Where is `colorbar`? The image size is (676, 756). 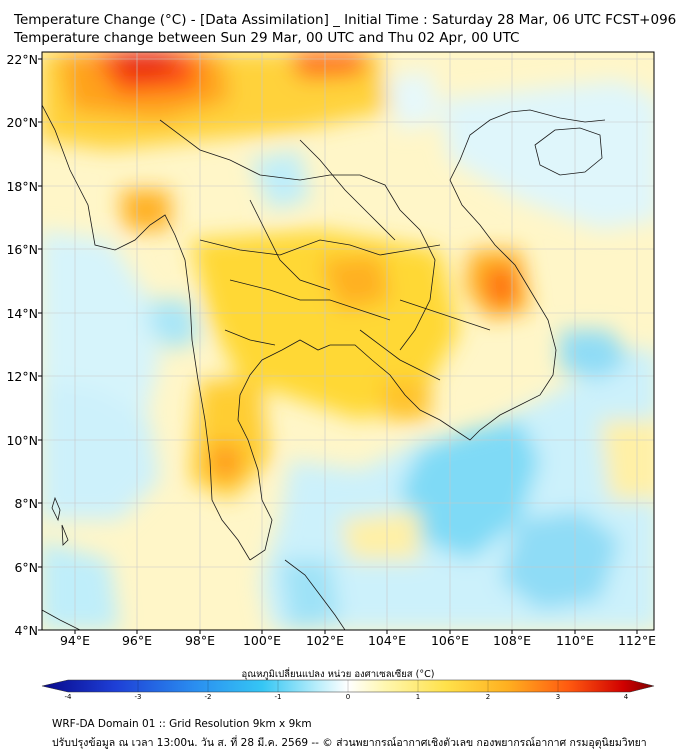 colorbar is located at coordinates (348, 686).